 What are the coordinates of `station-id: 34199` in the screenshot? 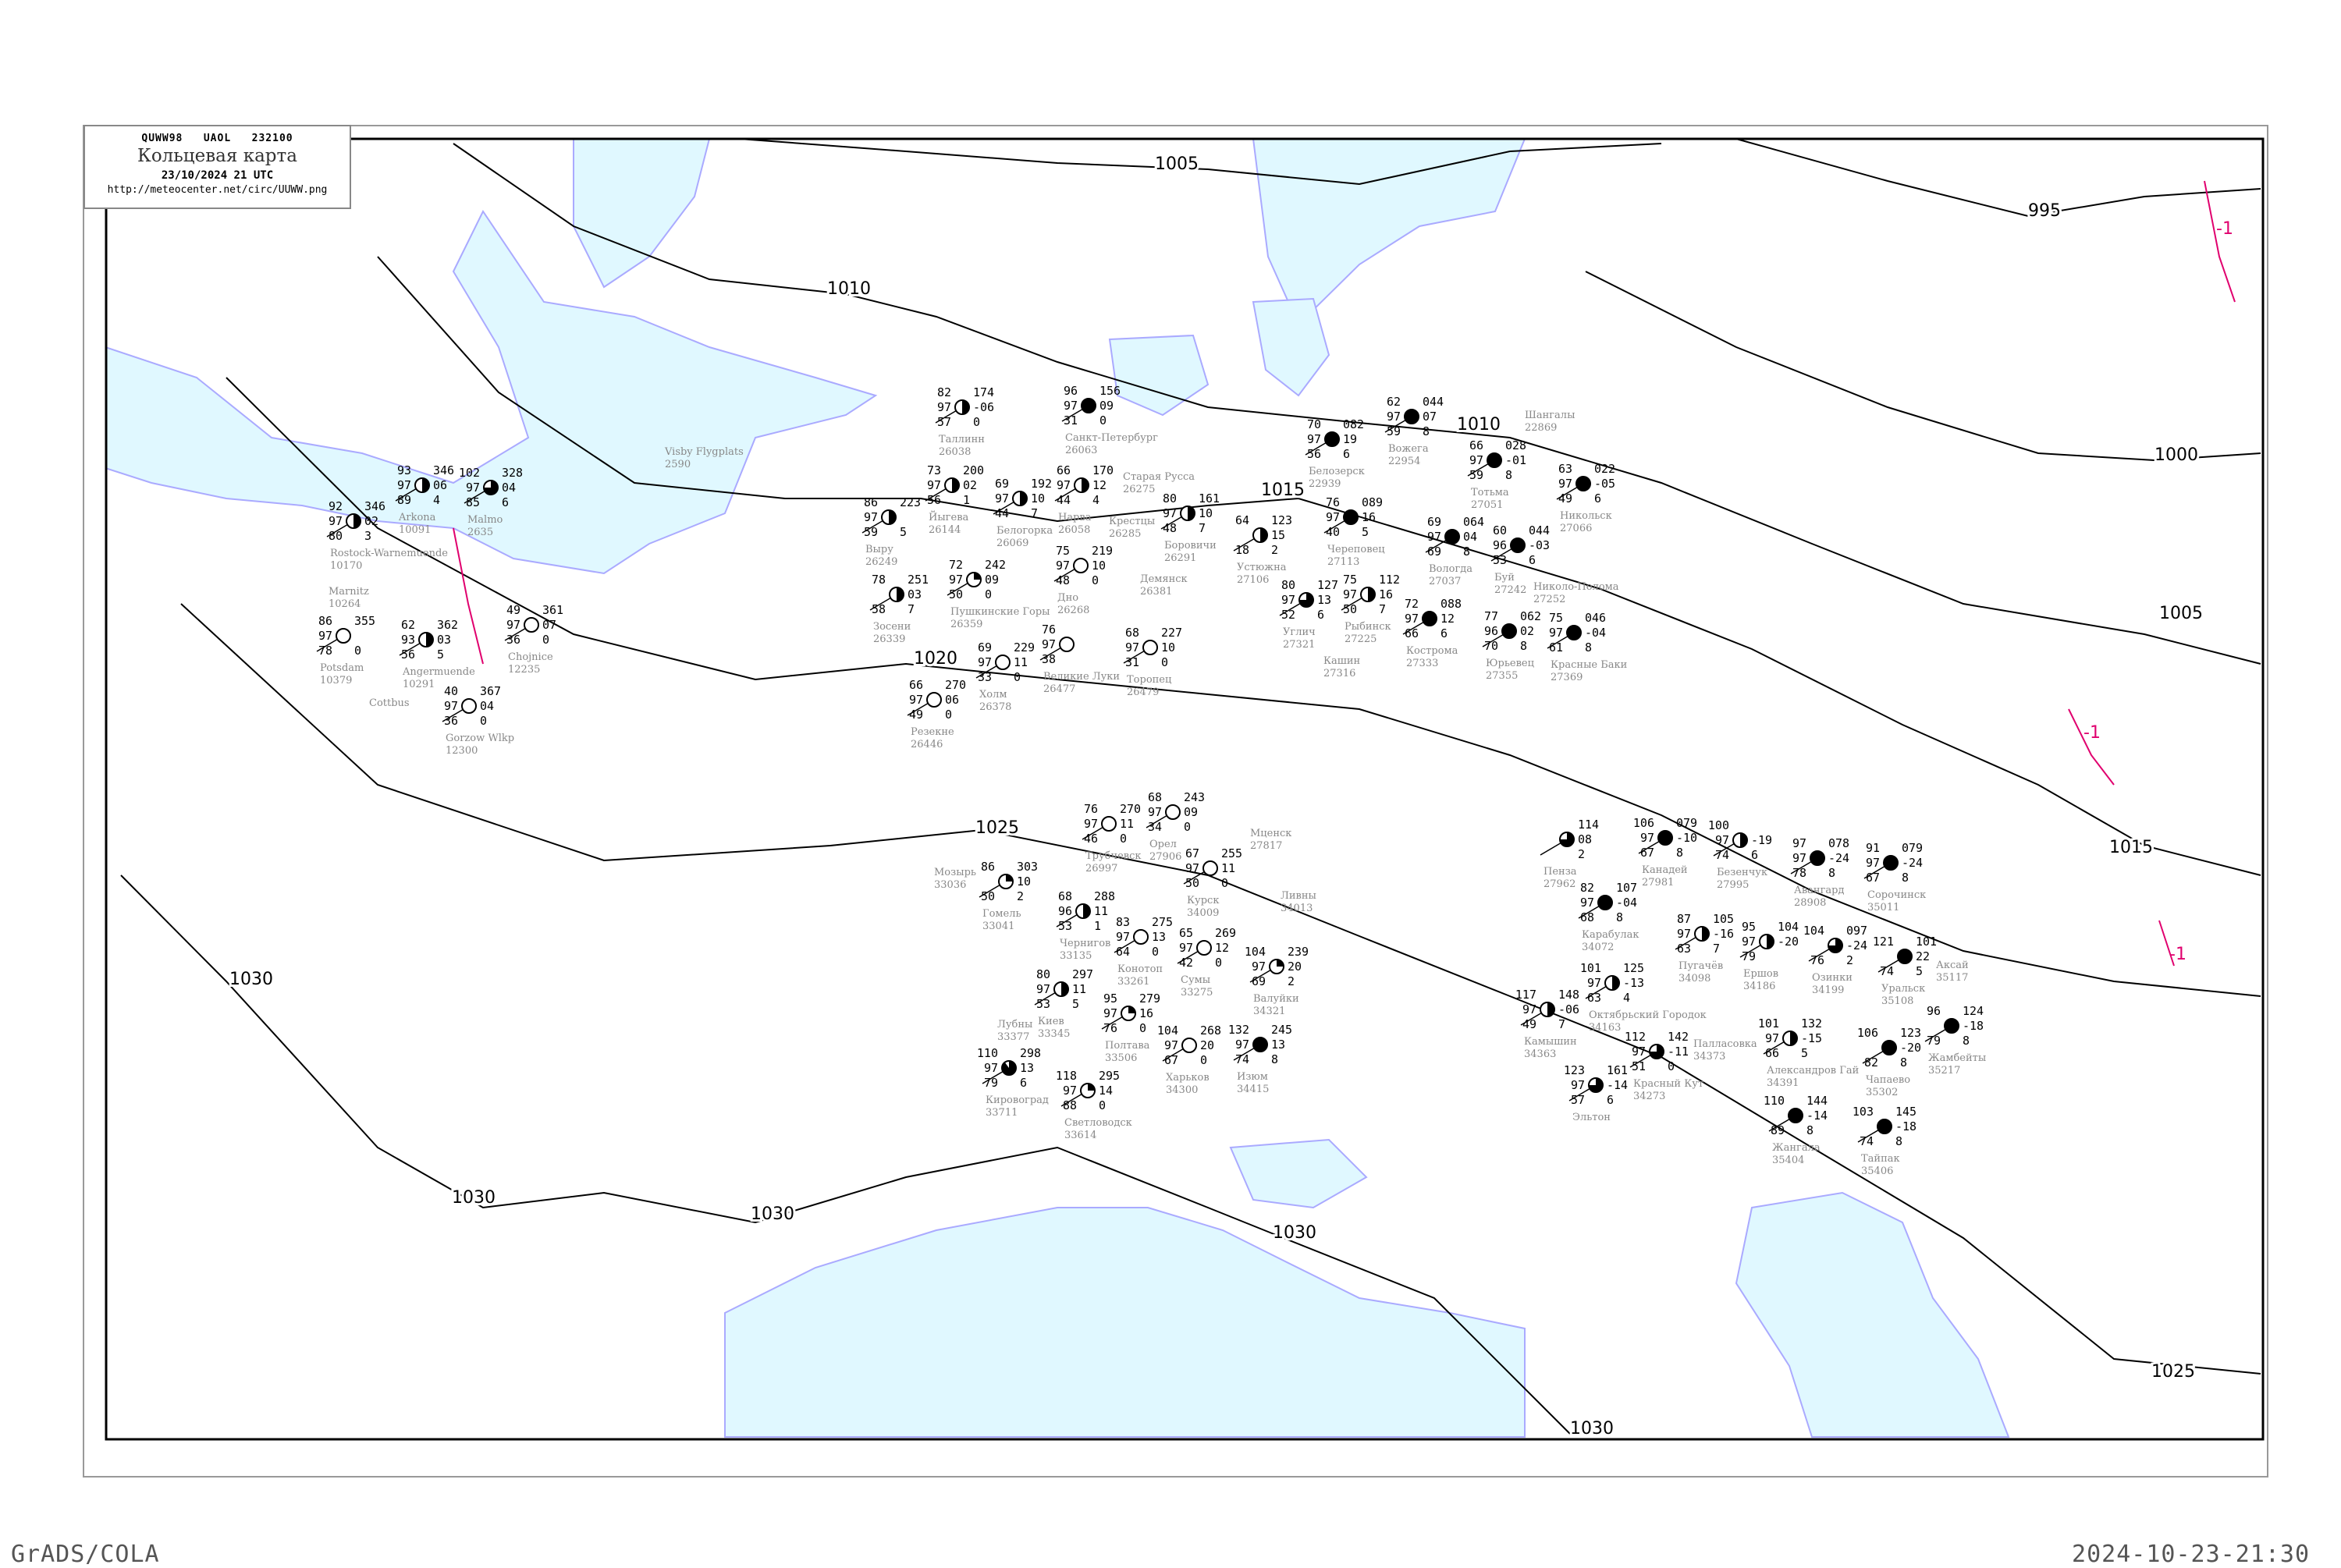 It's located at (1828, 990).